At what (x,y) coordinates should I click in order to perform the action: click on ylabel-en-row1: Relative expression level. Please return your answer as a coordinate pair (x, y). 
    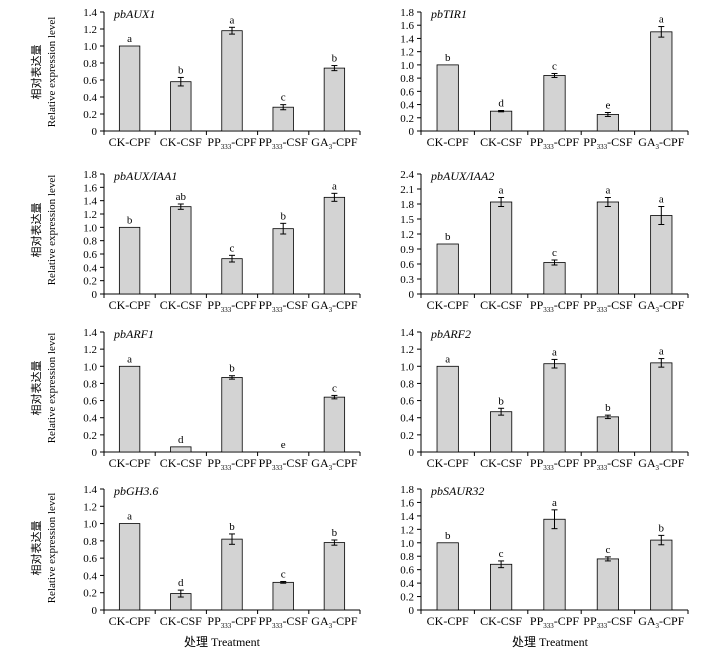
    Looking at the image, I should click on (52, 72).